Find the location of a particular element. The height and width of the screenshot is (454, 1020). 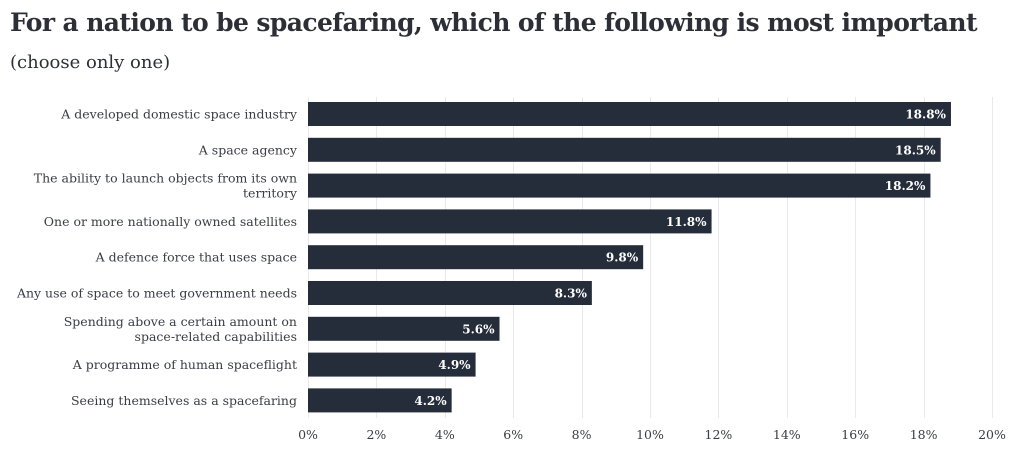

category-label: A developed domestic space industry is located at coordinates (179, 114).